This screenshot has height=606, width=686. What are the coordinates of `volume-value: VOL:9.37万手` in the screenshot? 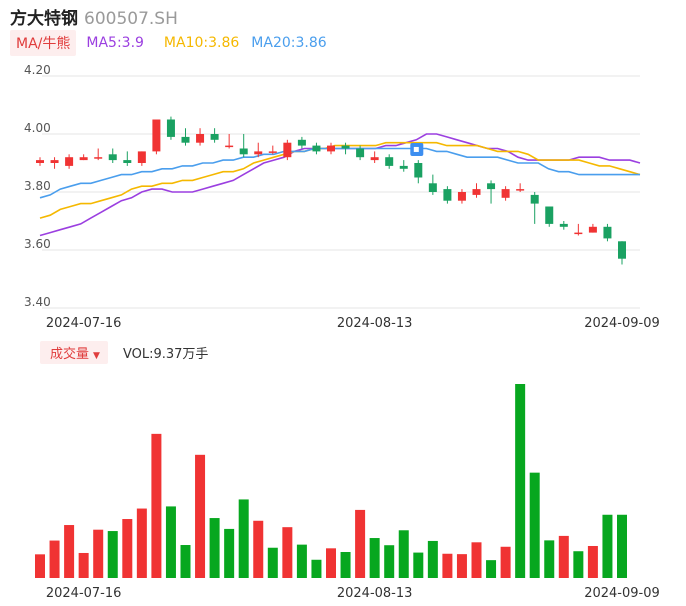 It's located at (165, 354).